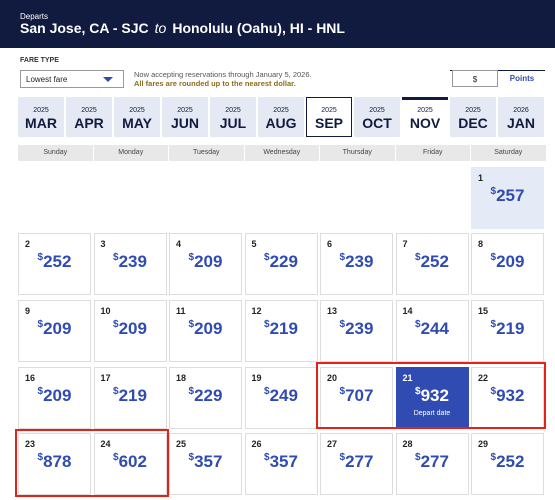 The image size is (555, 500). What do you see at coordinates (432, 464) in the screenshot?
I see `day-cell: 28 $277` at bounding box center [432, 464].